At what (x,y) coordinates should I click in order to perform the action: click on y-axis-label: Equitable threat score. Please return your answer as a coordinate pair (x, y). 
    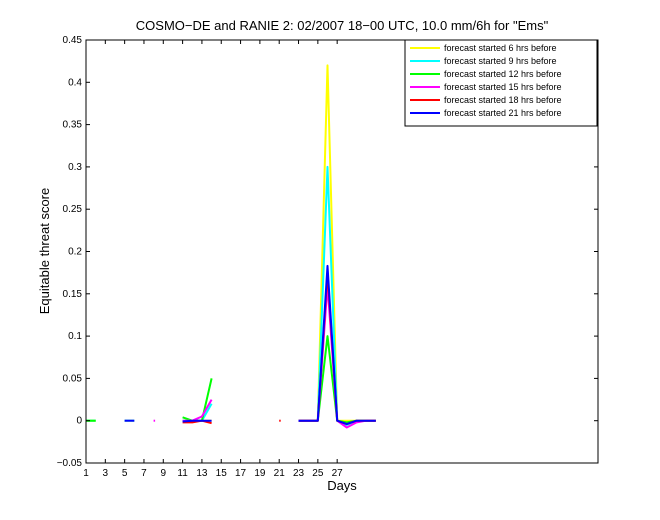
    Looking at the image, I should click on (44, 251).